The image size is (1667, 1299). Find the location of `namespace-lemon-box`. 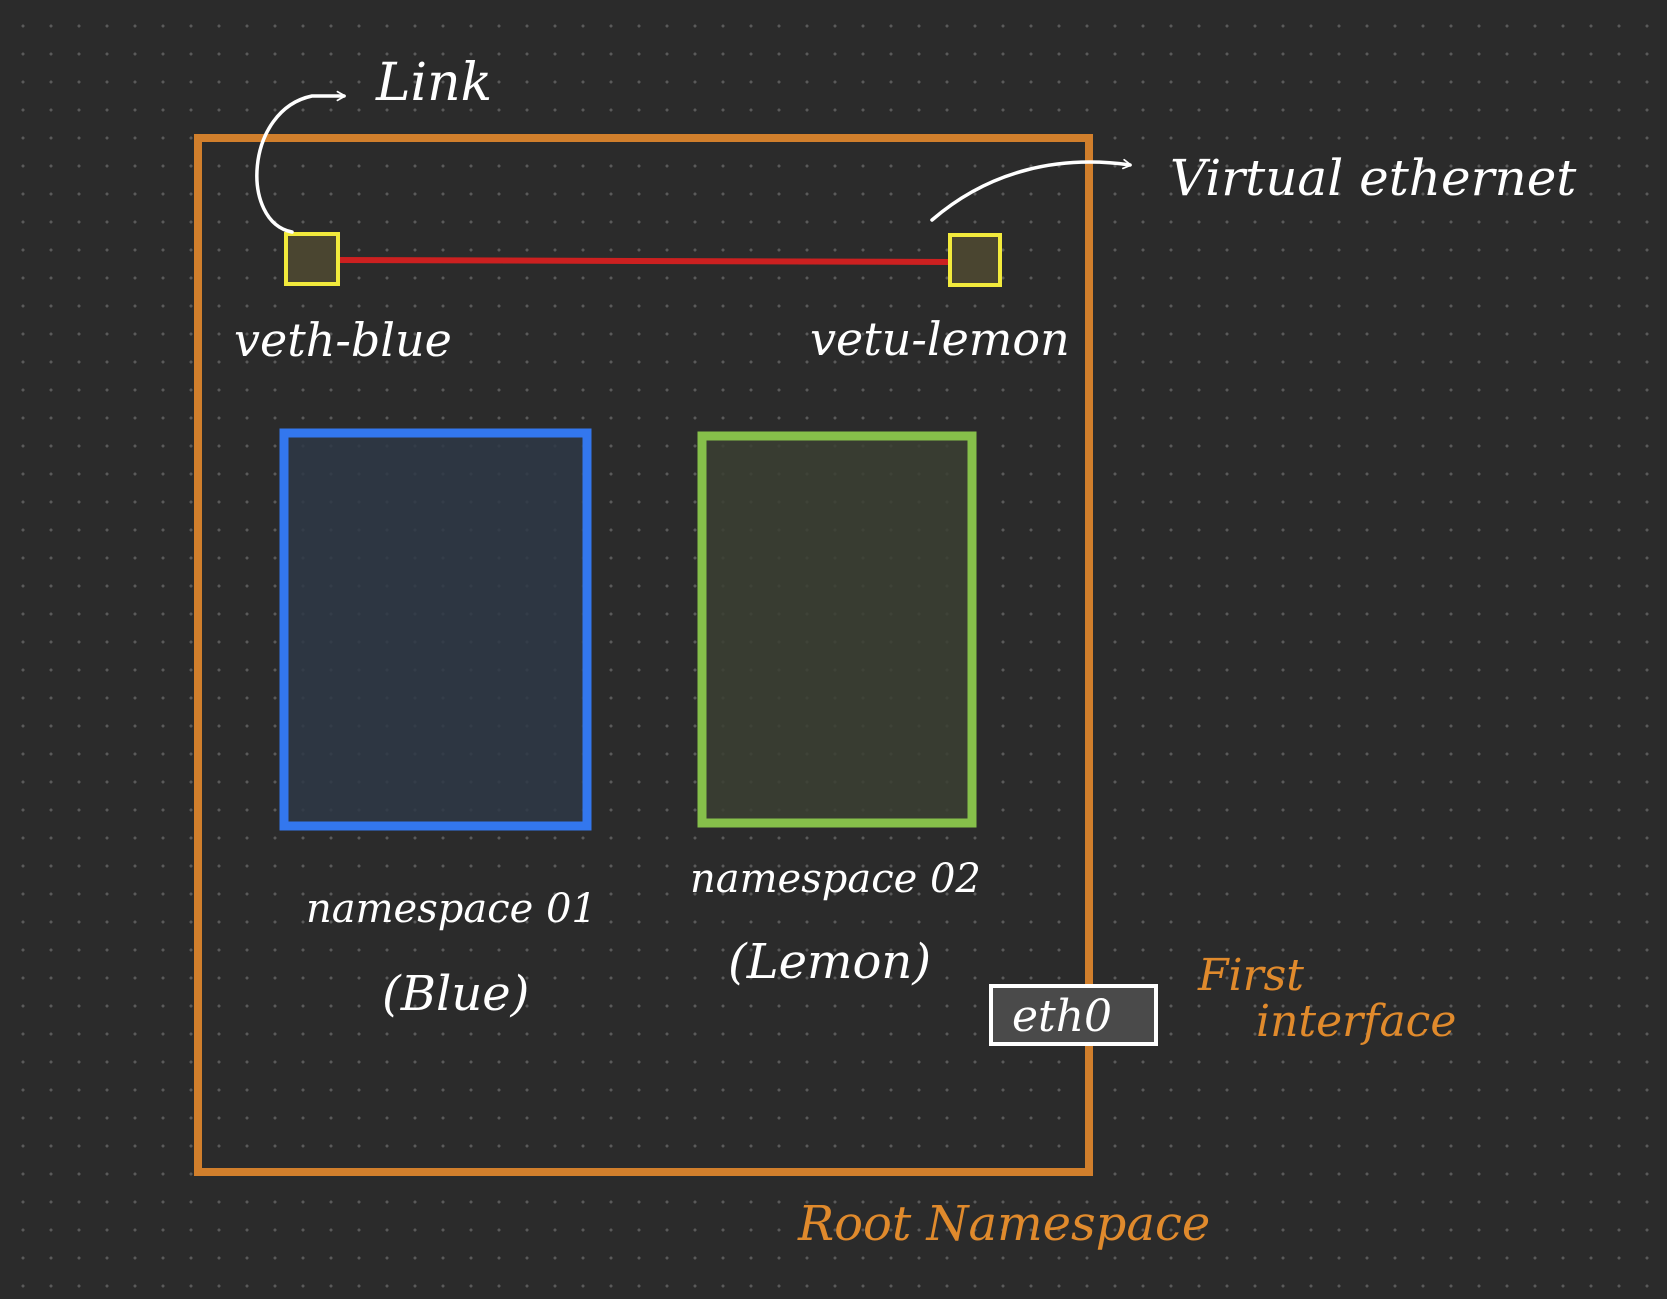

namespace-lemon-box is located at coordinates (837, 629).